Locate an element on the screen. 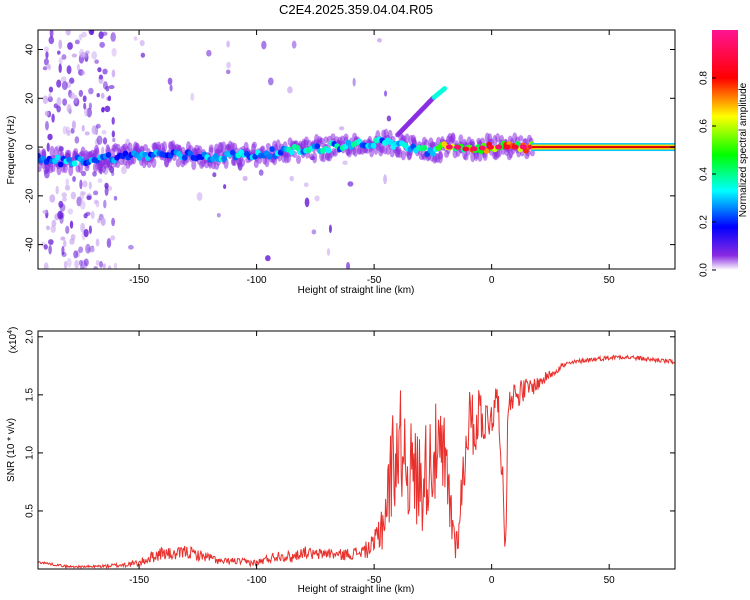 This screenshot has height=600, width=750. x-tick-label: -50 is located at coordinates (374, 580).